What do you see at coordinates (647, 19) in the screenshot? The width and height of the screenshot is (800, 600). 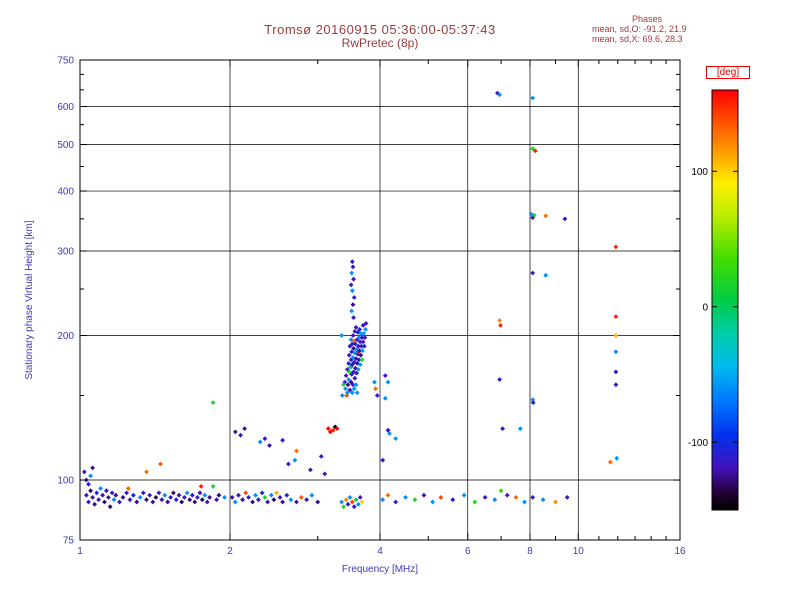 I see `phase-stats-header: Phases` at bounding box center [647, 19].